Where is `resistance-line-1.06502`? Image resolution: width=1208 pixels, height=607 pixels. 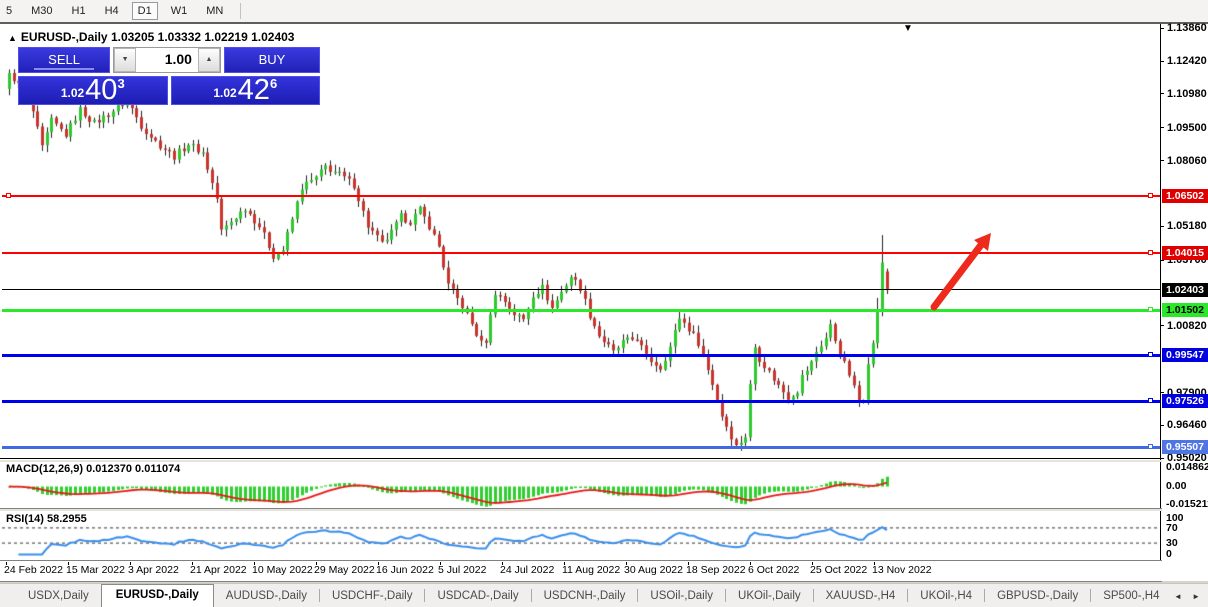 resistance-line-1.06502 is located at coordinates (581, 196).